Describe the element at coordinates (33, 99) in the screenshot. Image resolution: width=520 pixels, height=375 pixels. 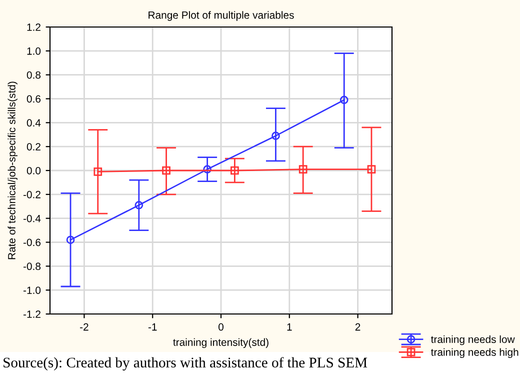
I see `y-tick-label: 0.6` at that location.